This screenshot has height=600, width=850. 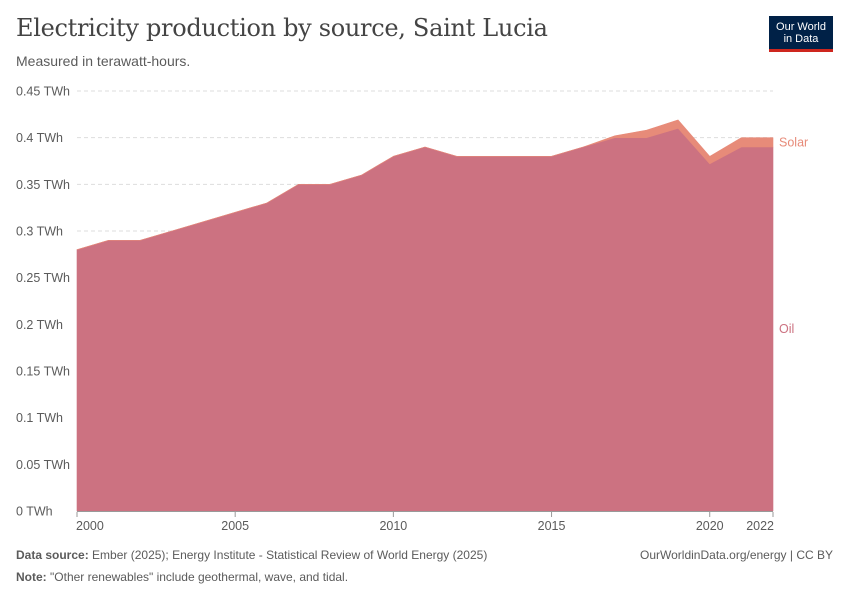 What do you see at coordinates (52, 555) in the screenshot?
I see `data-source-label: Data source:` at bounding box center [52, 555].